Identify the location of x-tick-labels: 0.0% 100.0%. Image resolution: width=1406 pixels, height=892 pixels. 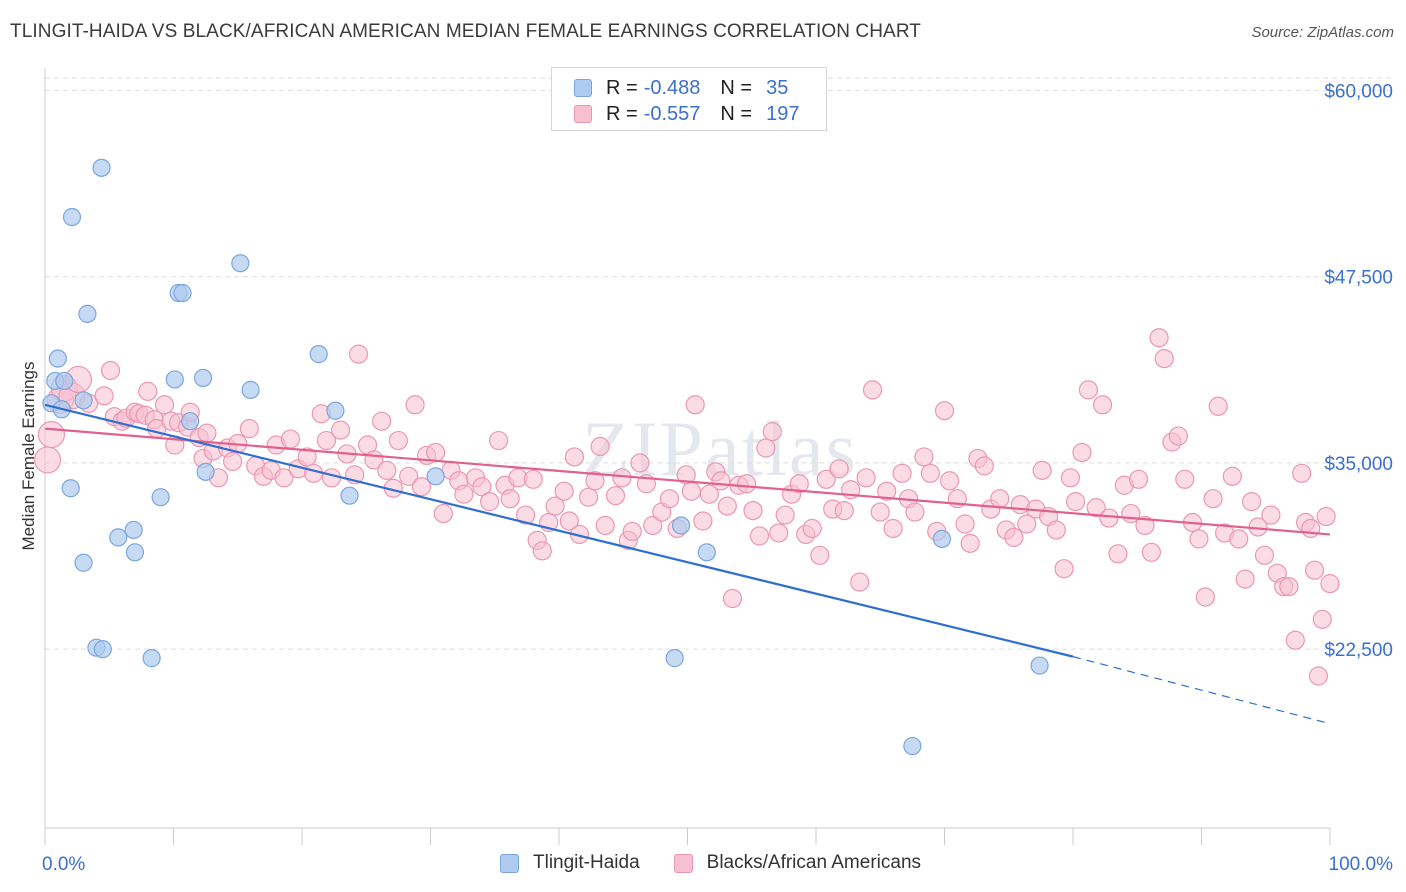
(717, 864).